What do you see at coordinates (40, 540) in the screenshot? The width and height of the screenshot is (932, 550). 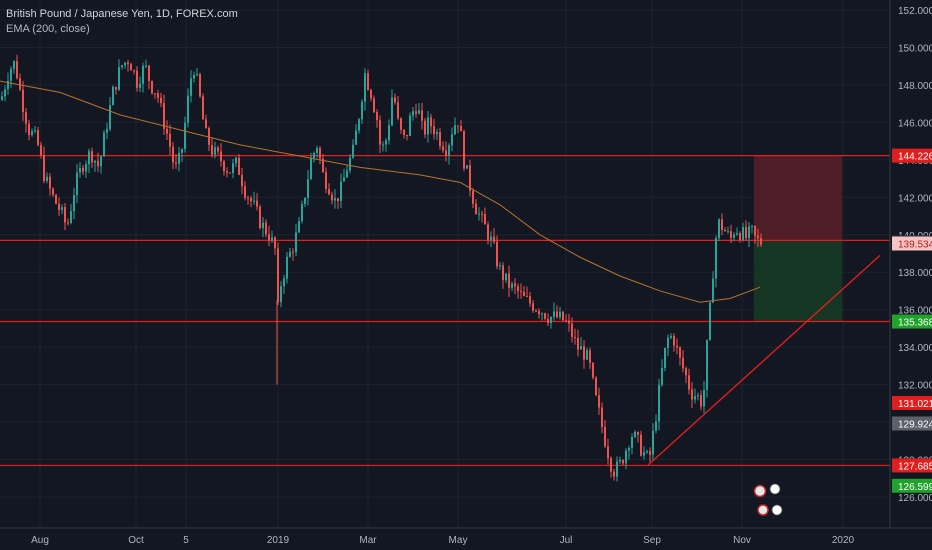 I see `time-tick-label: Aug` at bounding box center [40, 540].